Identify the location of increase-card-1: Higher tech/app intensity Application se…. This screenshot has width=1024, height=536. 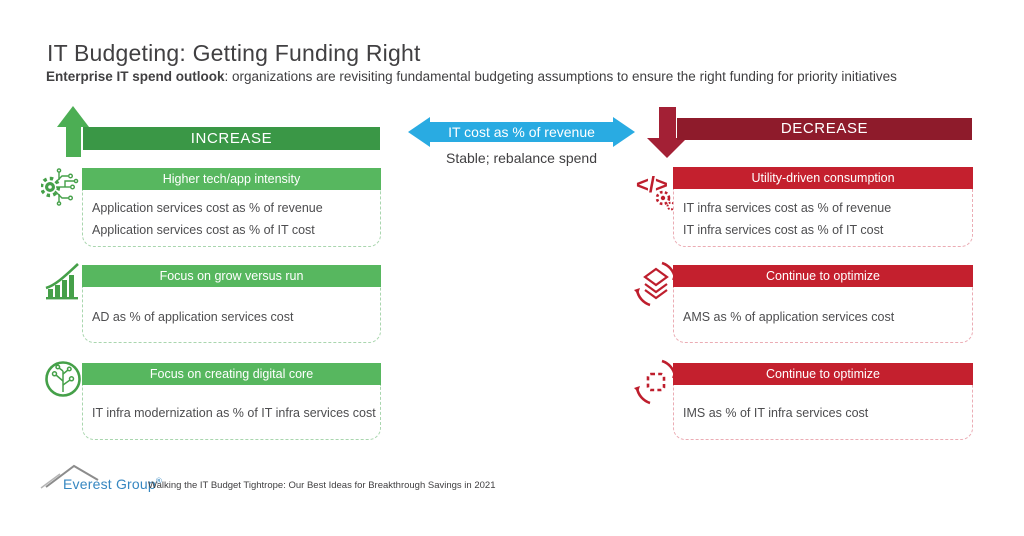
(231, 207).